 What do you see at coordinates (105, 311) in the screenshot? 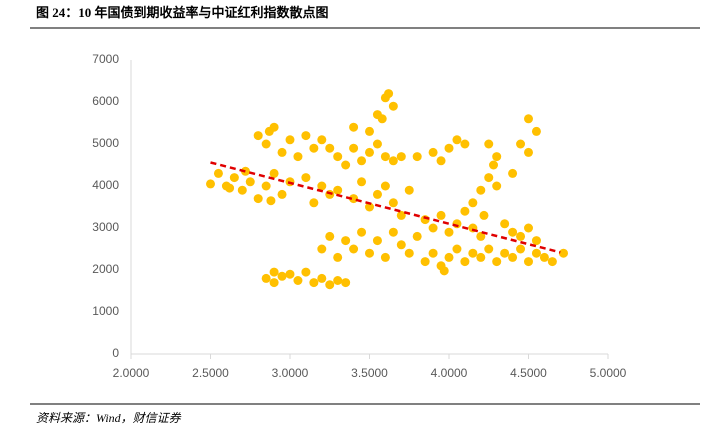
I see `y-tick-label: 1000` at bounding box center [105, 311].